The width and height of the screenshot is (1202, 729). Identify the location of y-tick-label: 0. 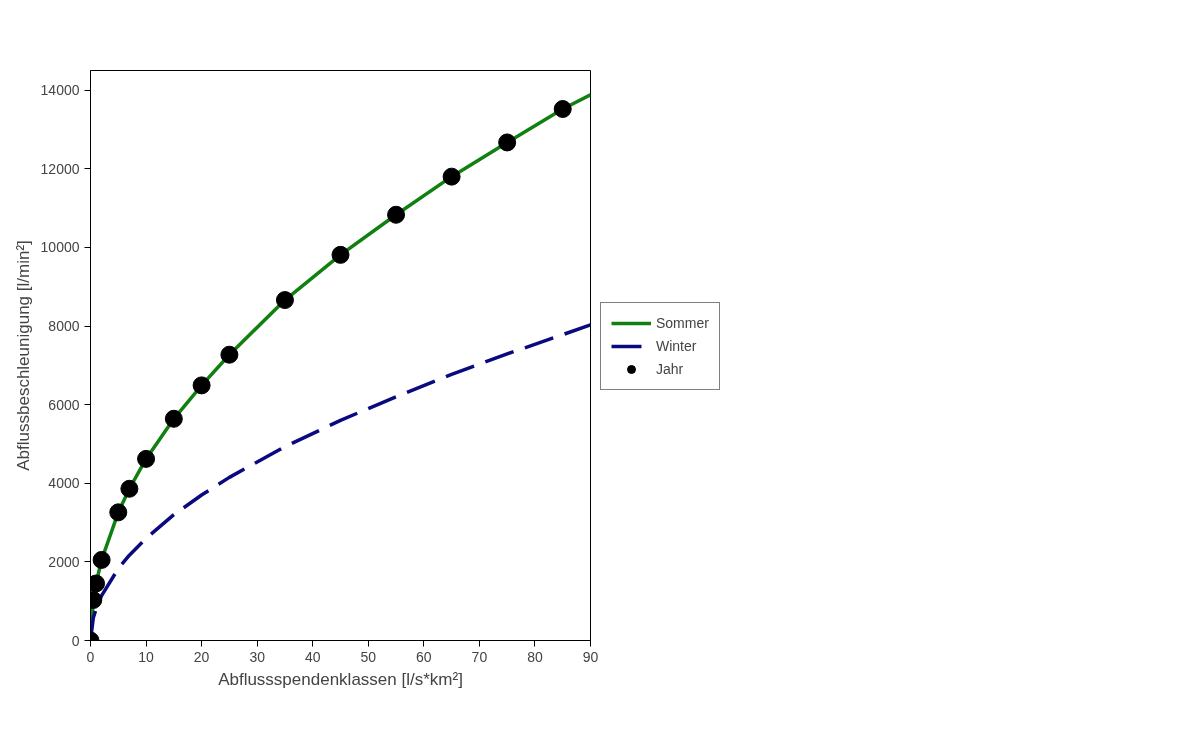
(75, 640).